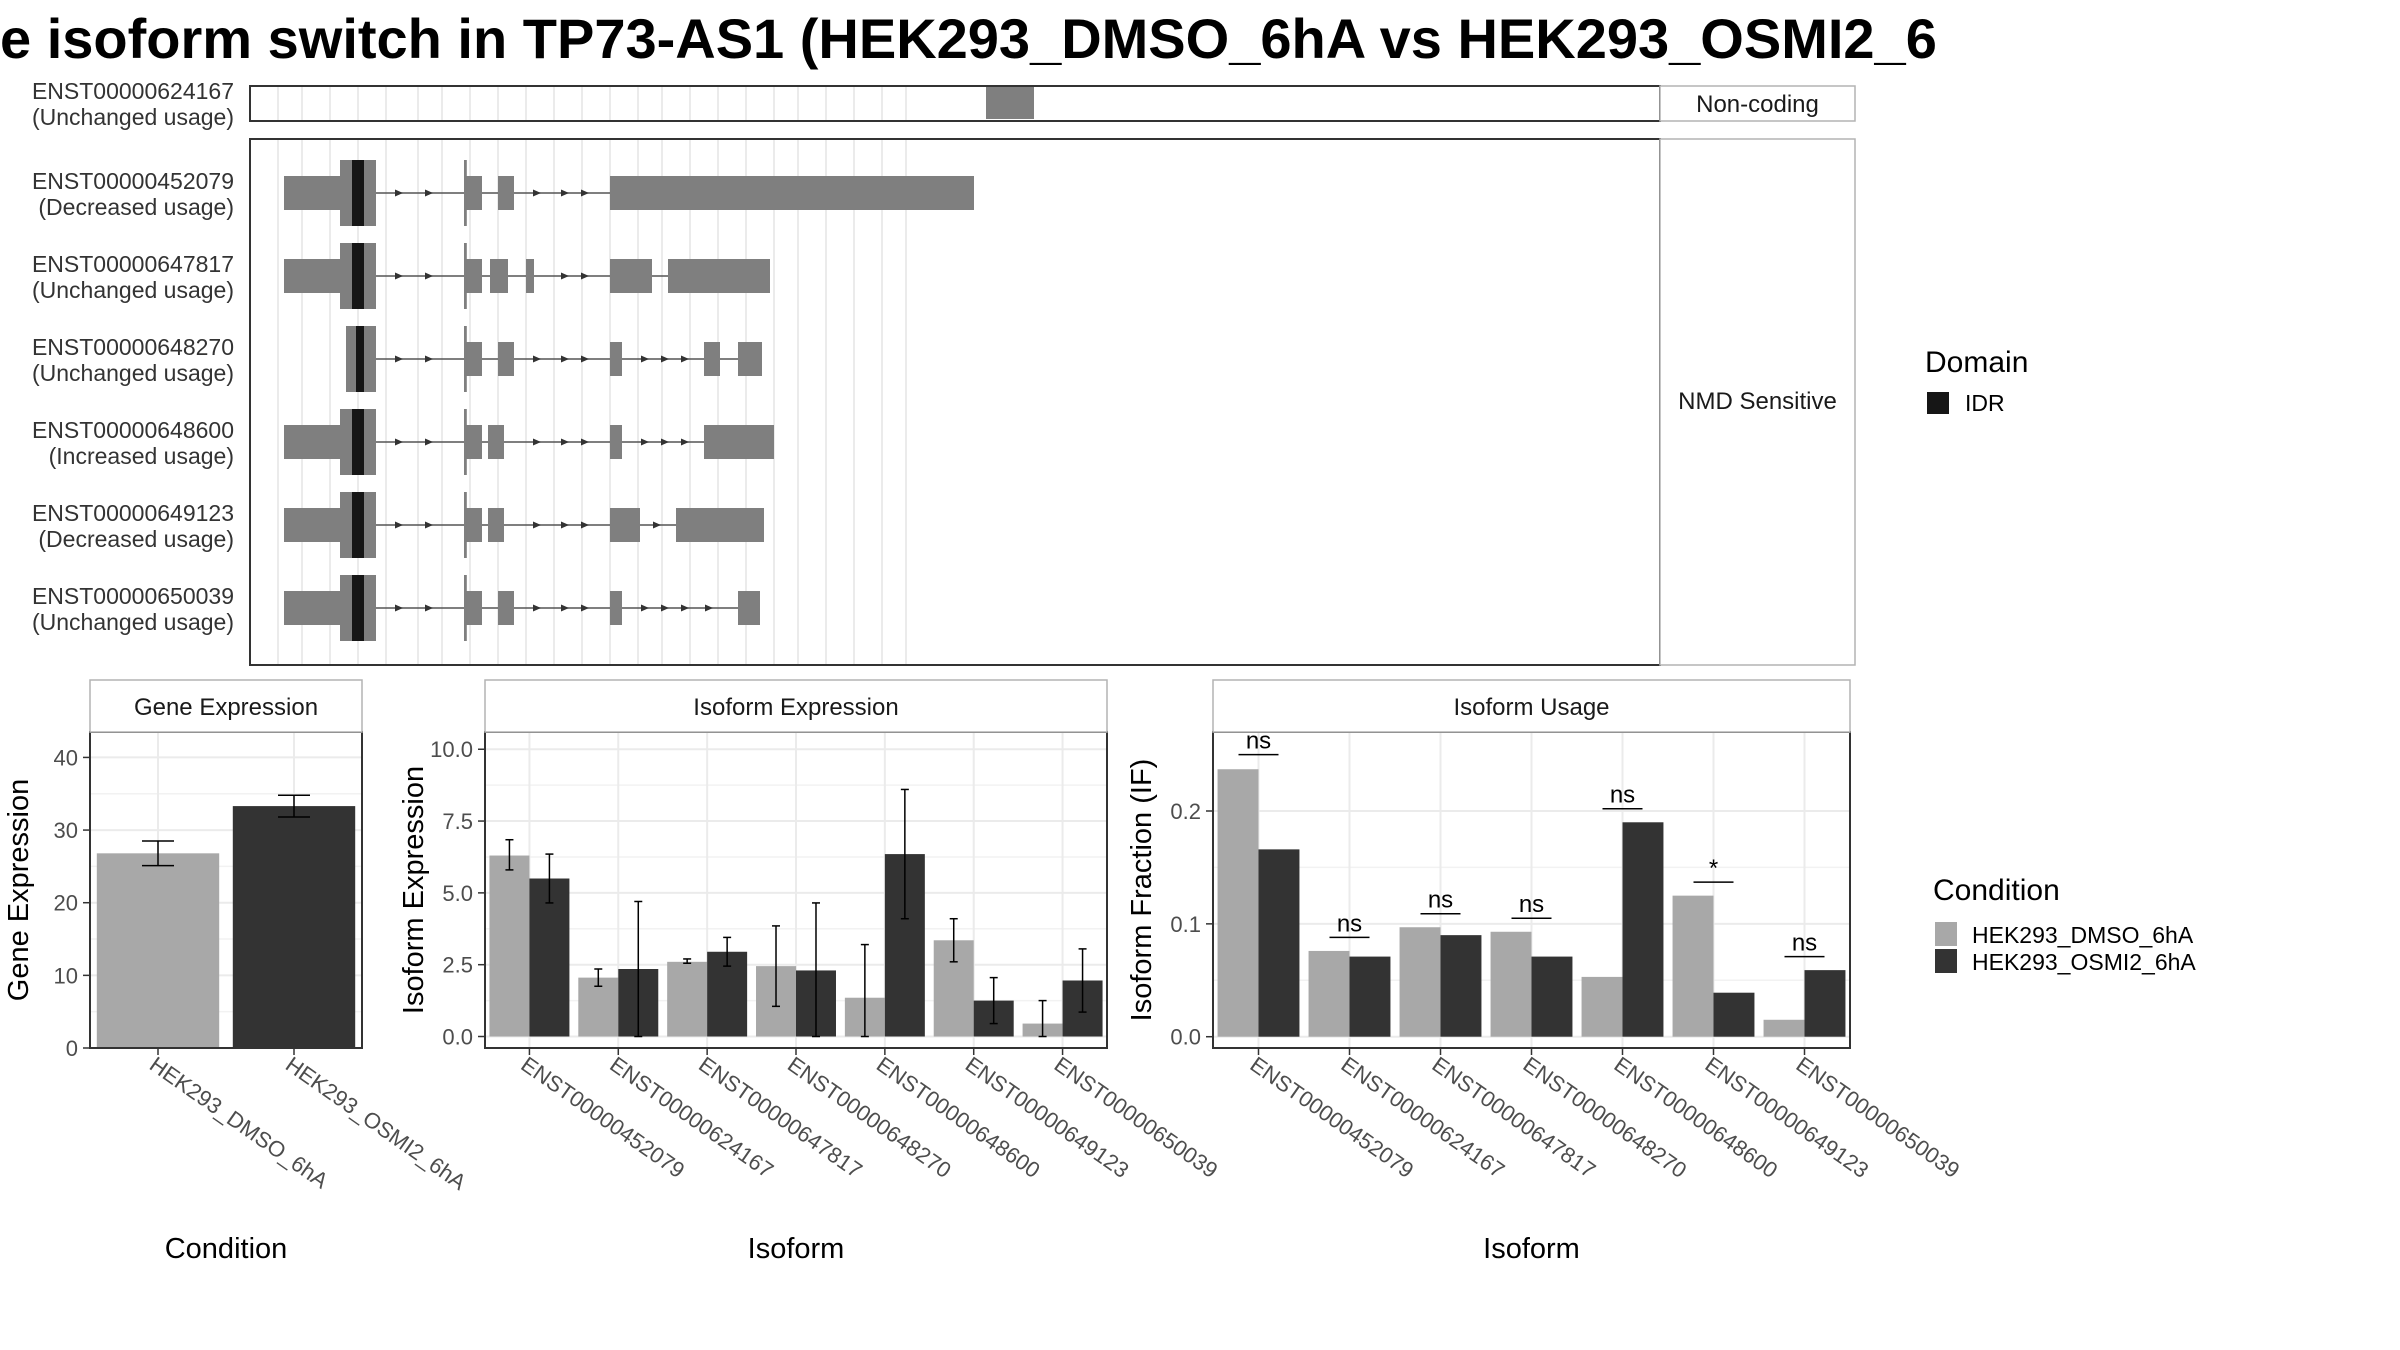 The width and height of the screenshot is (2400, 1350). What do you see at coordinates (869, 1117) in the screenshot?
I see `x-tick-label: ENST00000648270` at bounding box center [869, 1117].